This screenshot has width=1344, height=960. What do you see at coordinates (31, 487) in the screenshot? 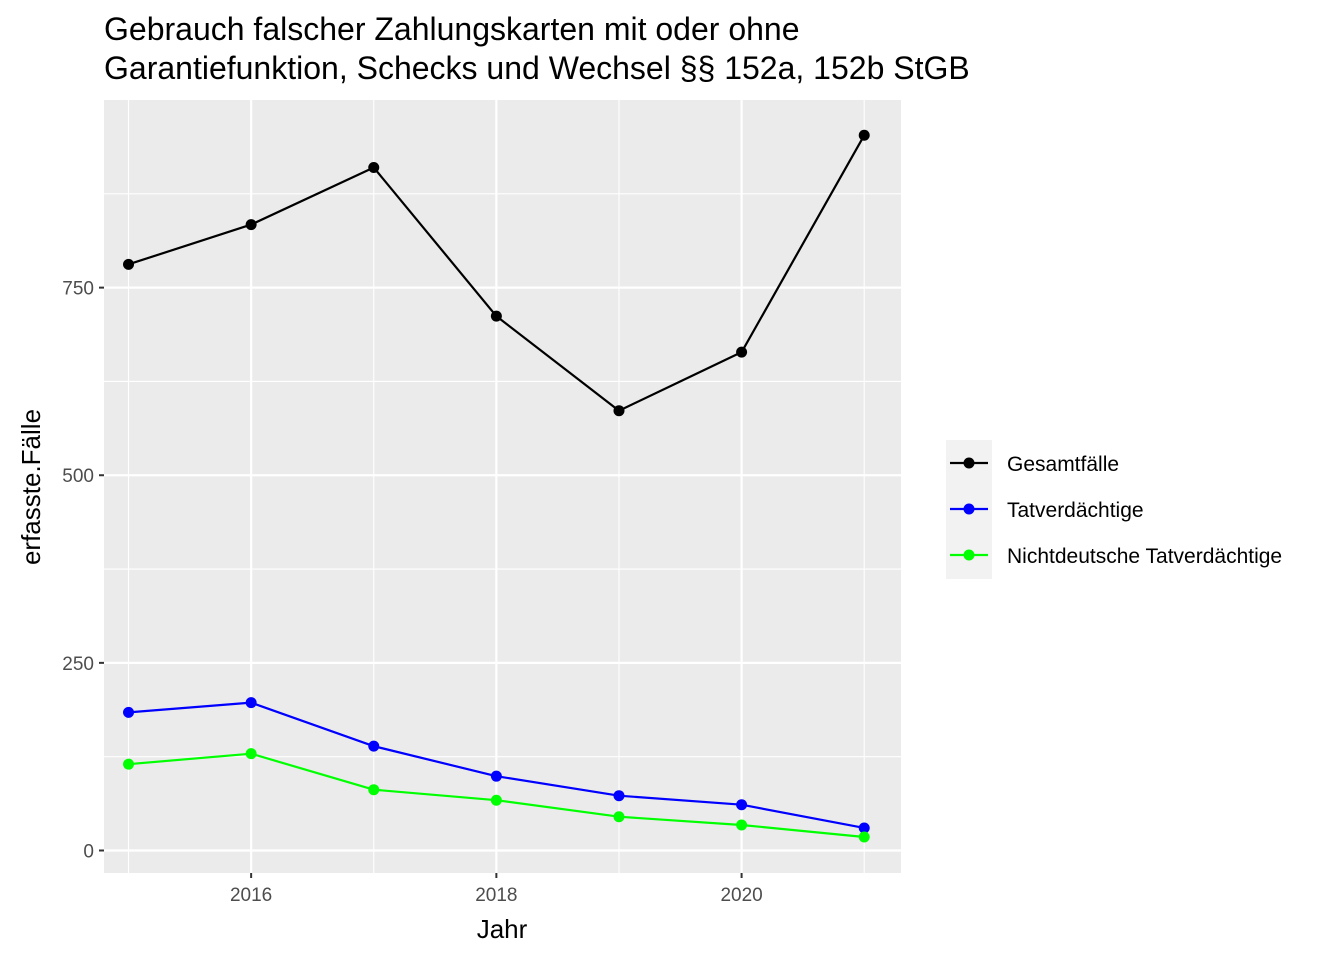
I see `y-axis-title: erfasste.Fälle` at bounding box center [31, 487].